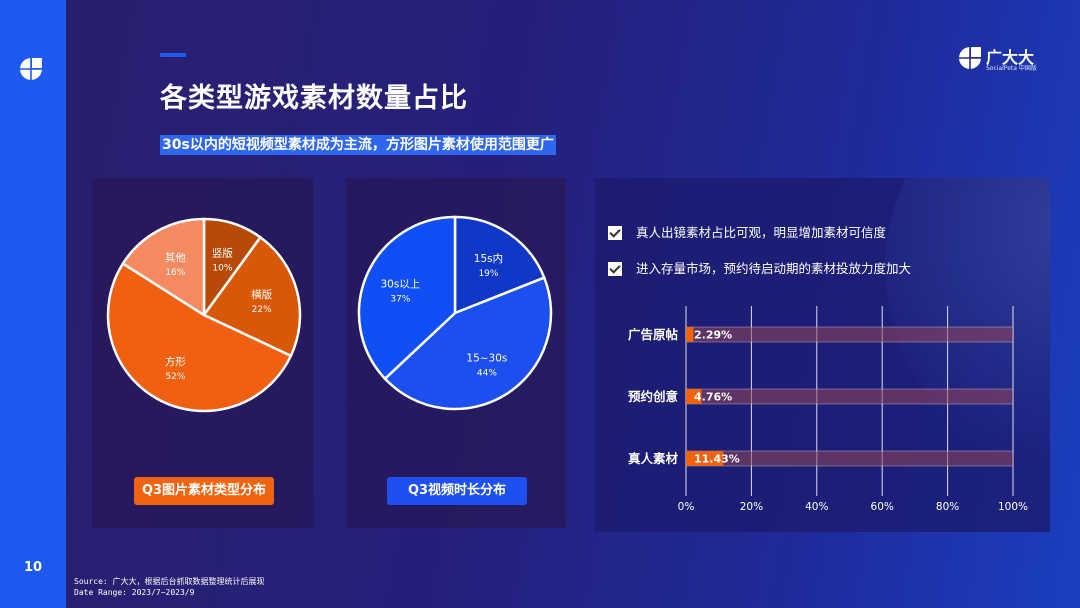  I want to click on page-number: 10, so click(33, 567).